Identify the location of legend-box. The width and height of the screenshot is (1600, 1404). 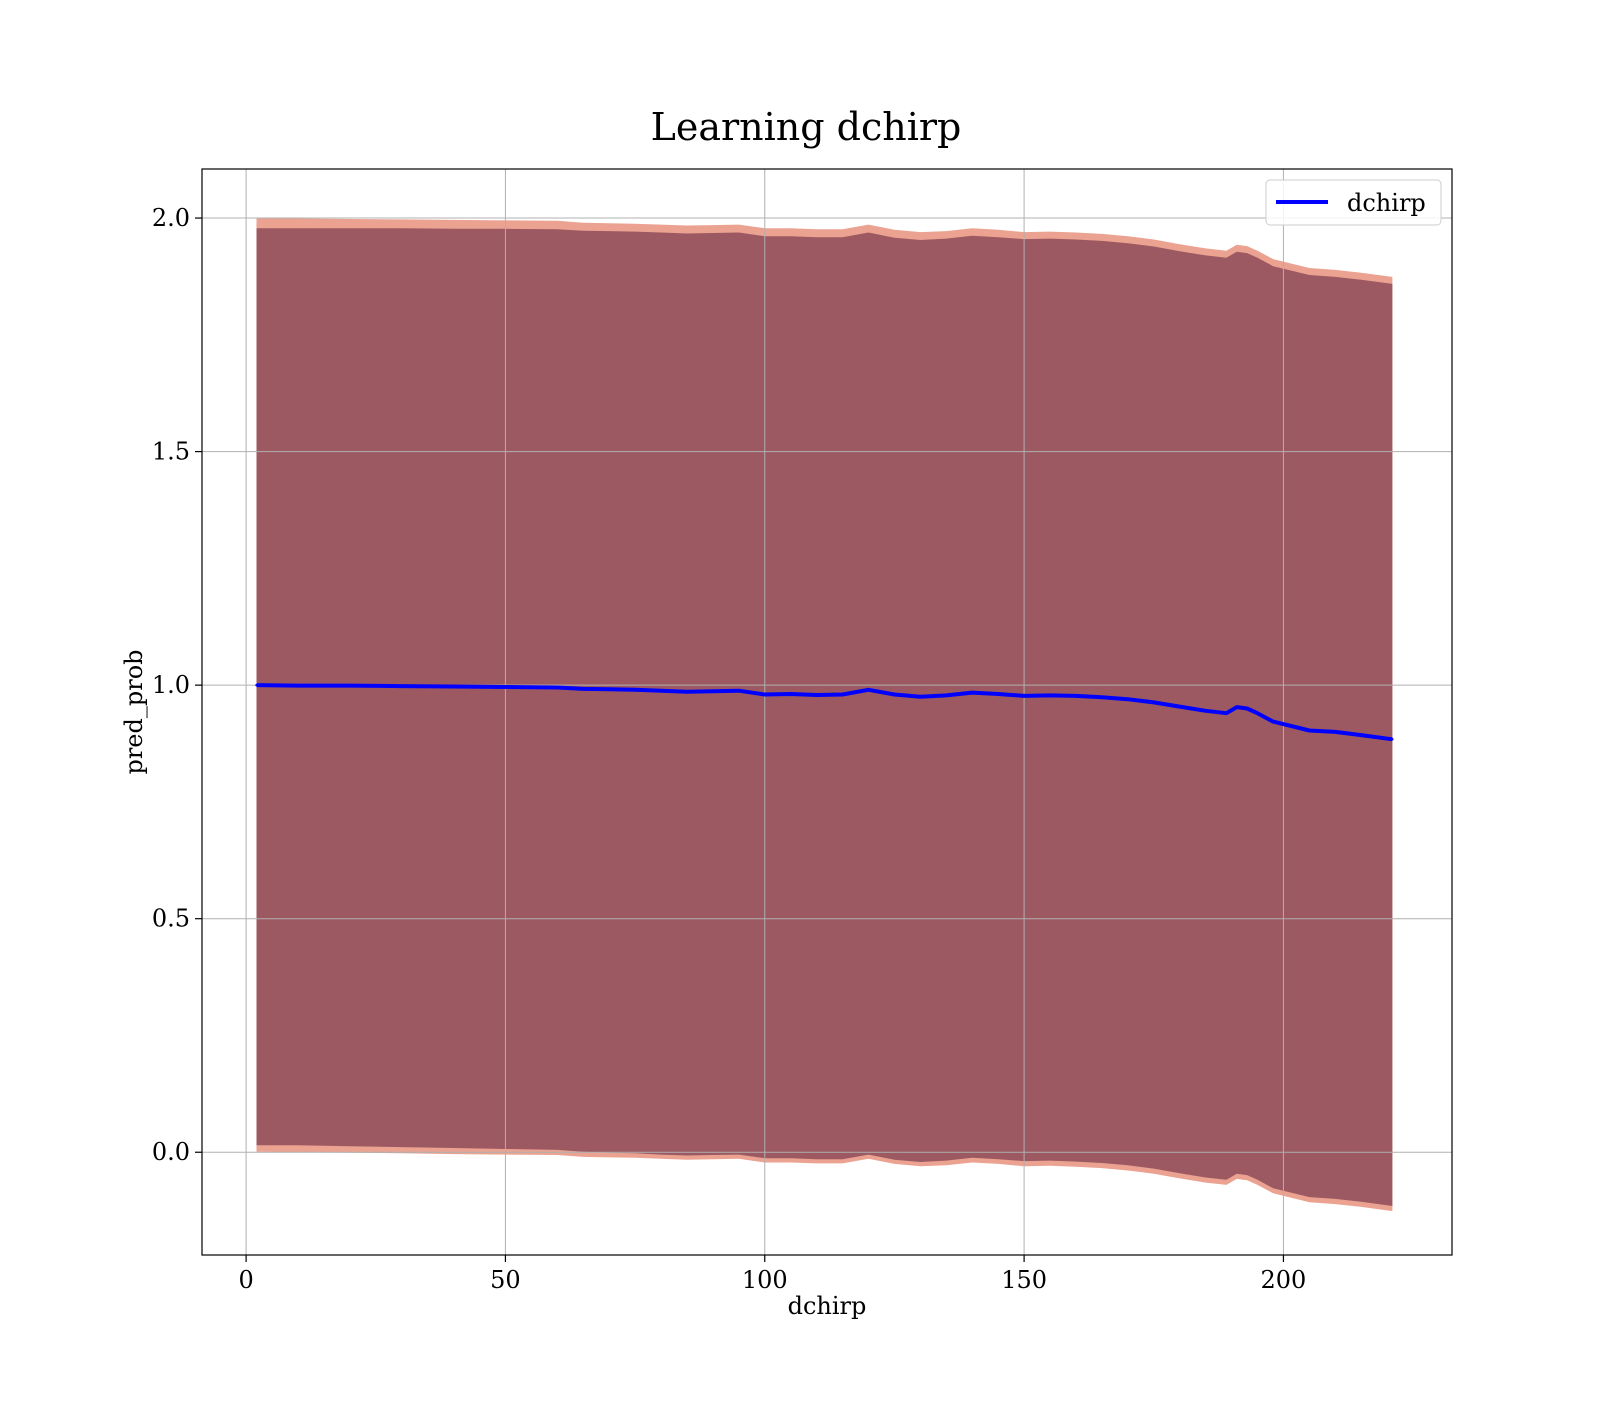
(1353, 202).